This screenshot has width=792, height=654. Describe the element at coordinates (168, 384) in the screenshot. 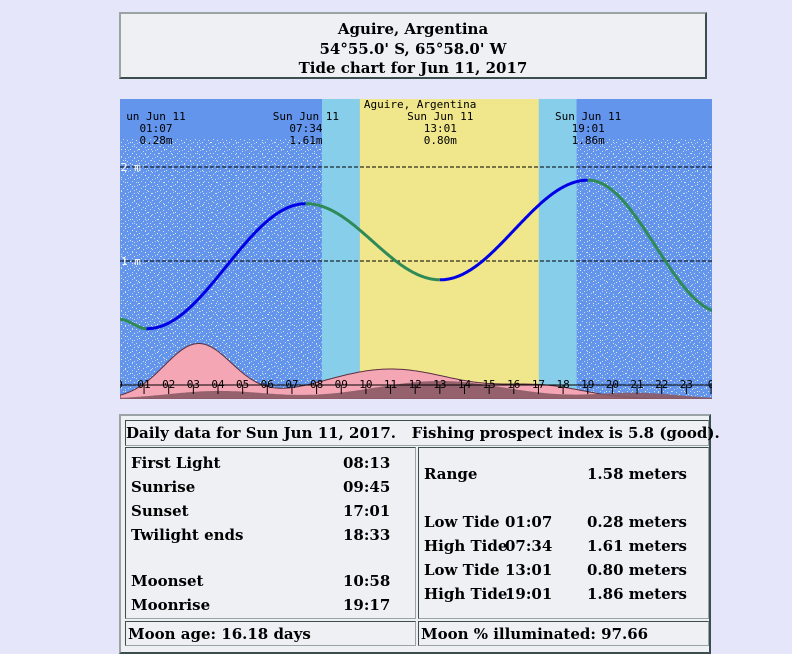

I see `hour-label: 02` at that location.